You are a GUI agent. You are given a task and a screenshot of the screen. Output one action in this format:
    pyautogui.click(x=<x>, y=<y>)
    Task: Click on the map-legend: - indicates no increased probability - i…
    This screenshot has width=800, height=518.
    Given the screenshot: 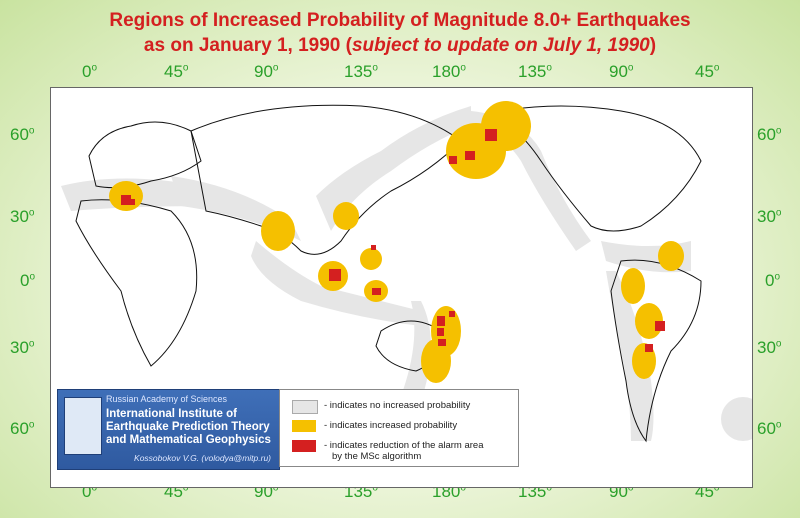 What is the action you would take?
    pyautogui.click(x=399, y=428)
    